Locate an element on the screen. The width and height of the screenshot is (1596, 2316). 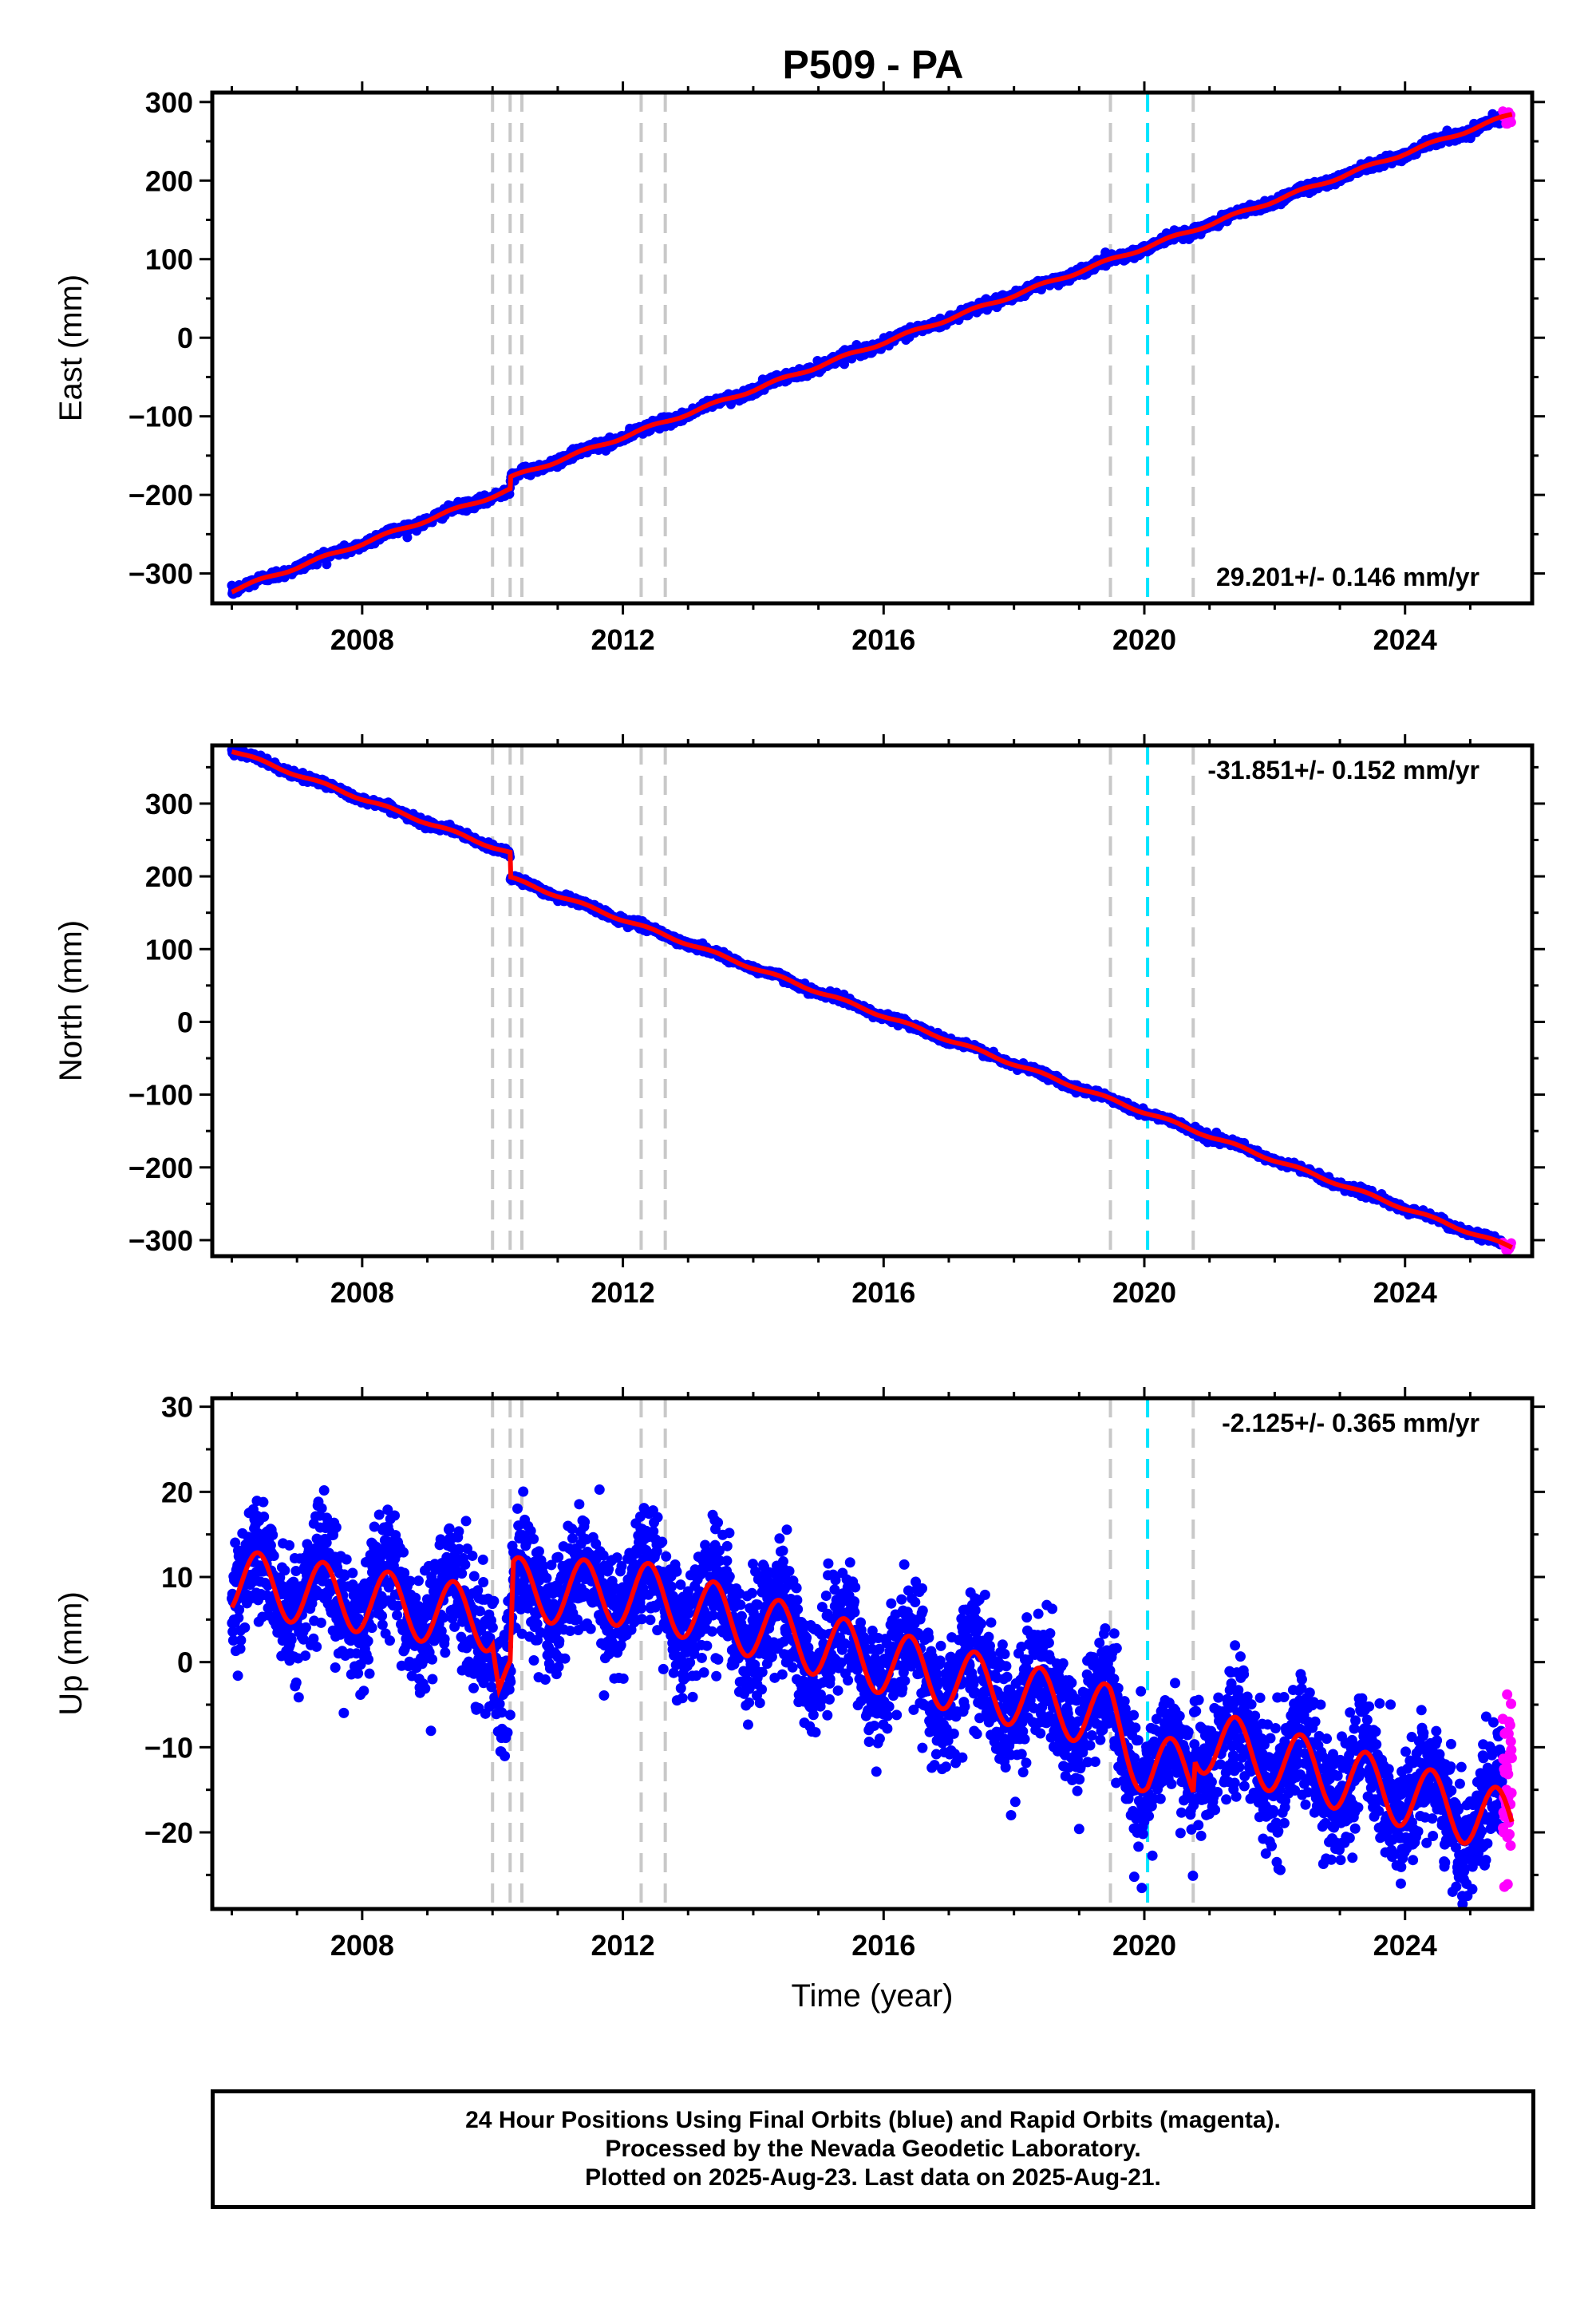
rate-annotation: 29.201+/- 0.146 mm/yr is located at coordinates (1347, 577).